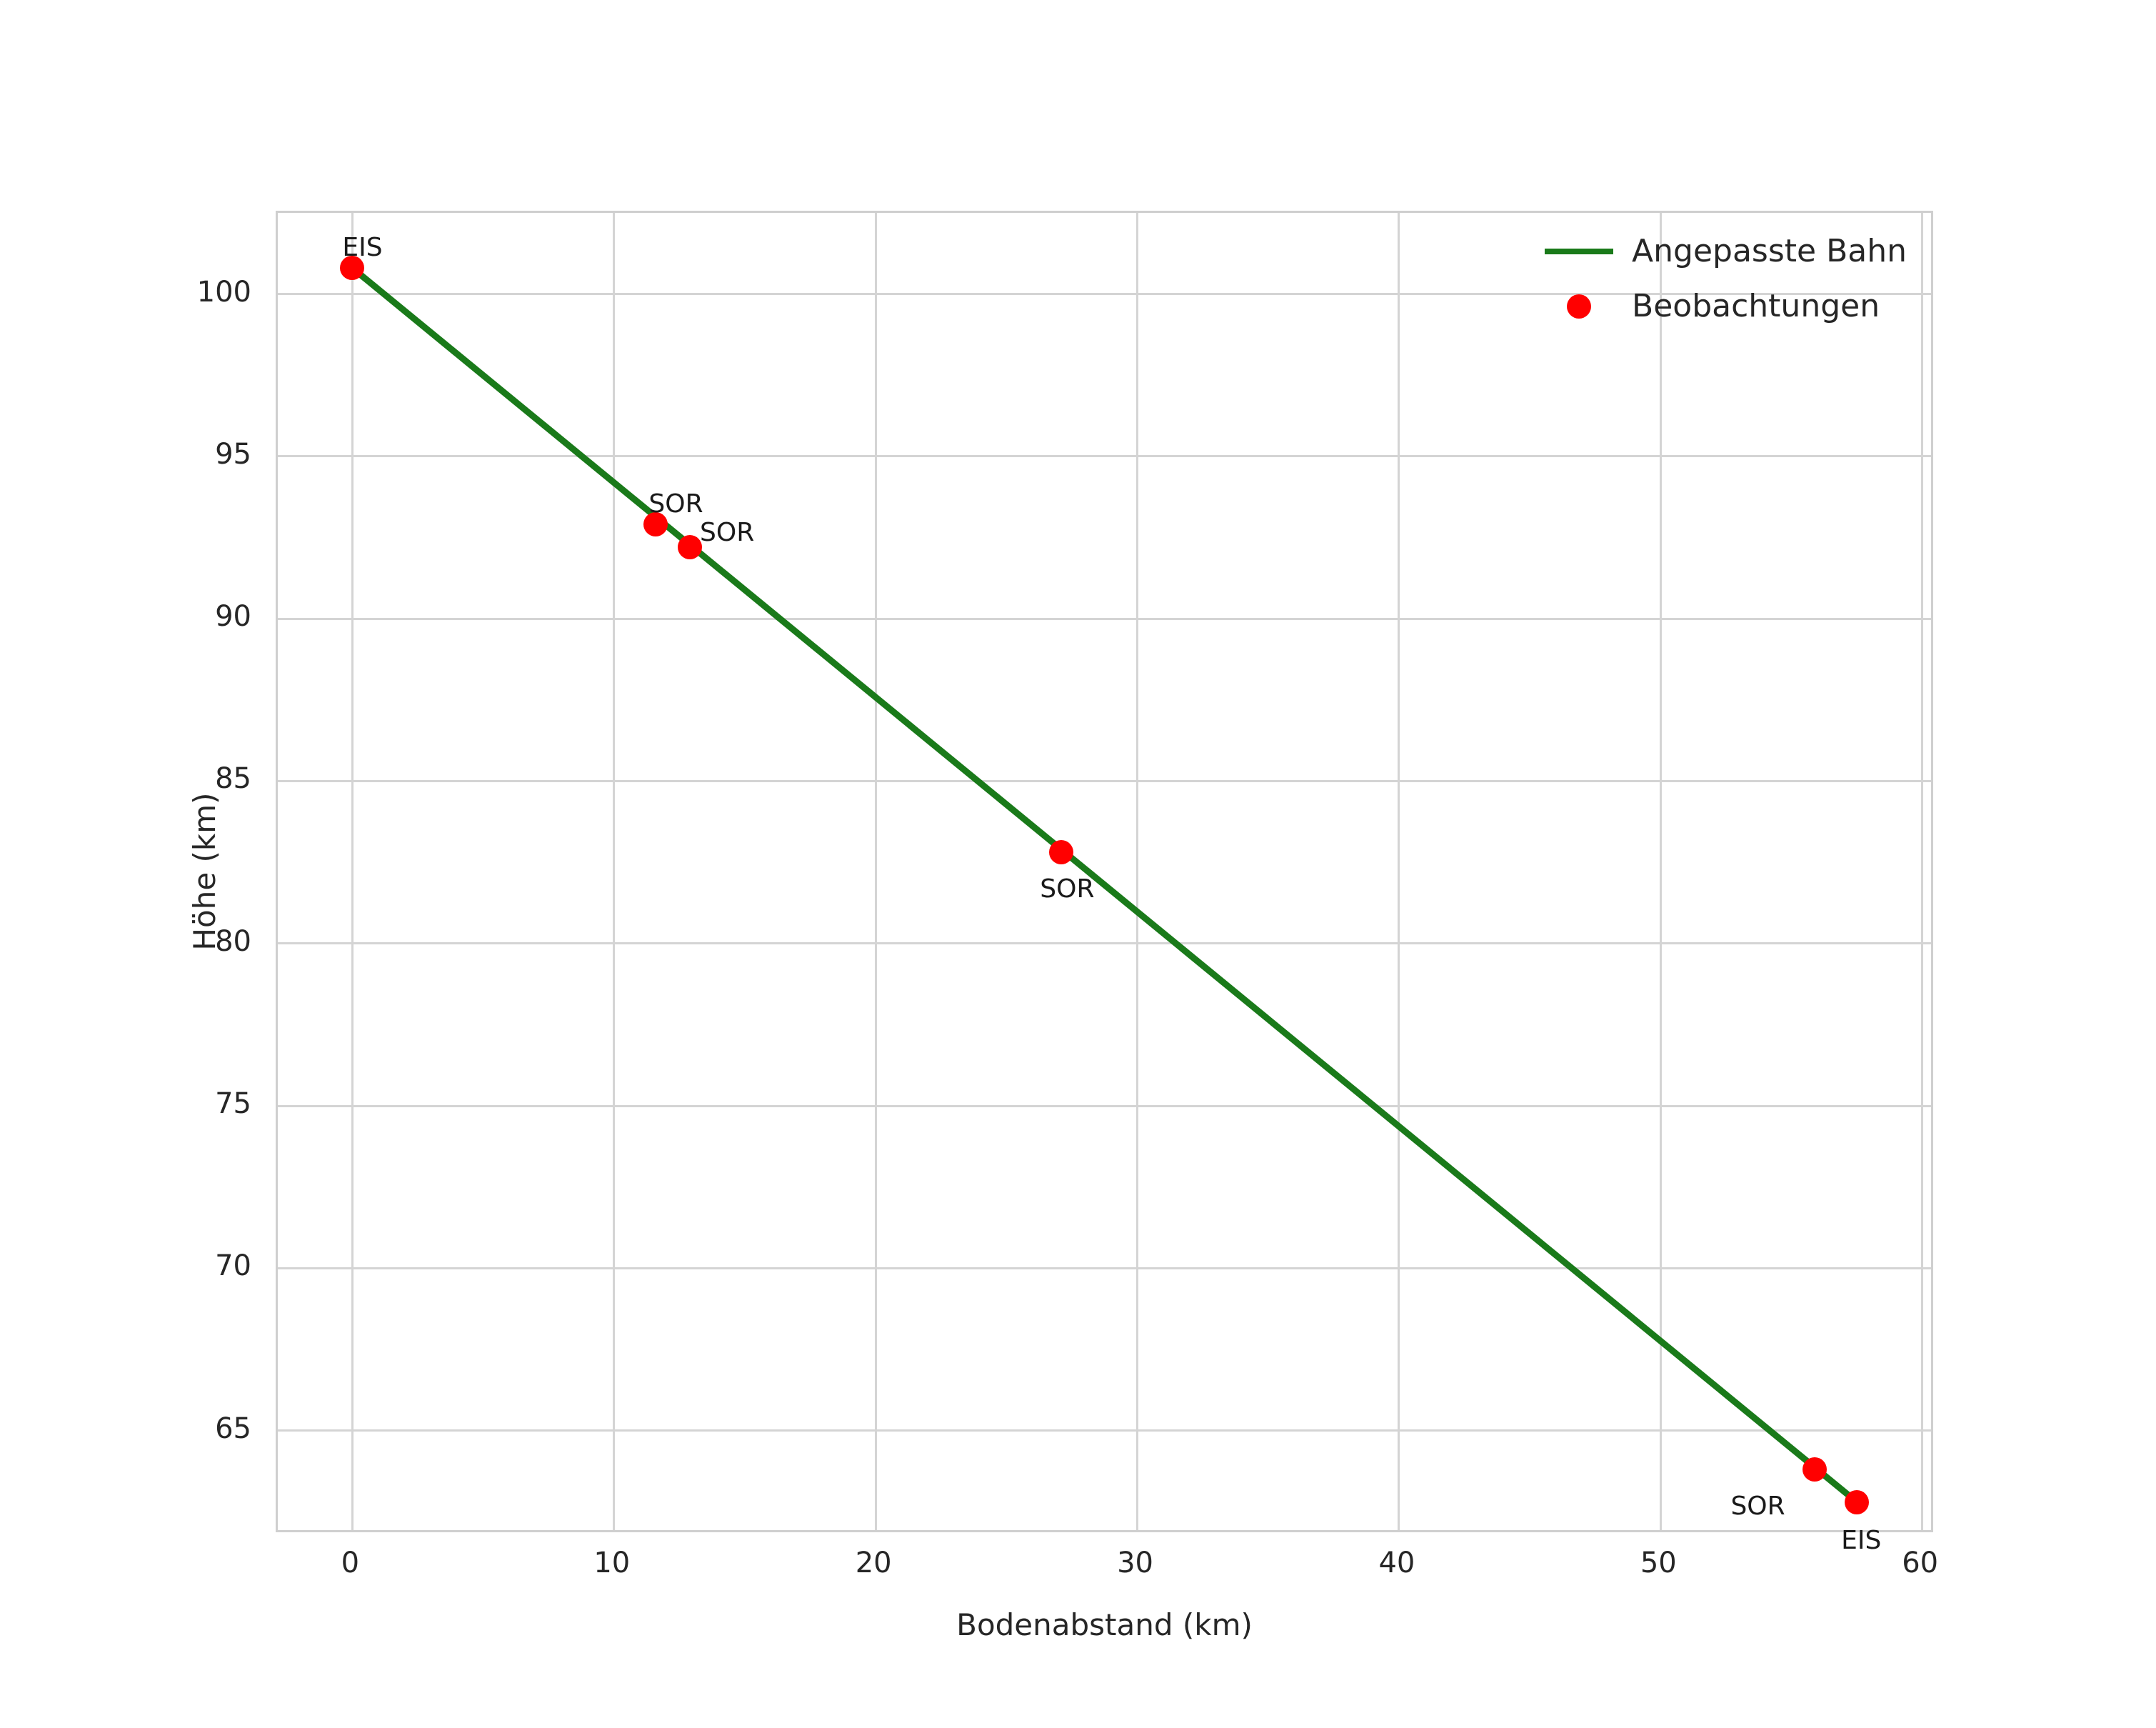 This screenshot has height=1728, width=2156. I want to click on y-tick-label: 65, so click(233, 1428).